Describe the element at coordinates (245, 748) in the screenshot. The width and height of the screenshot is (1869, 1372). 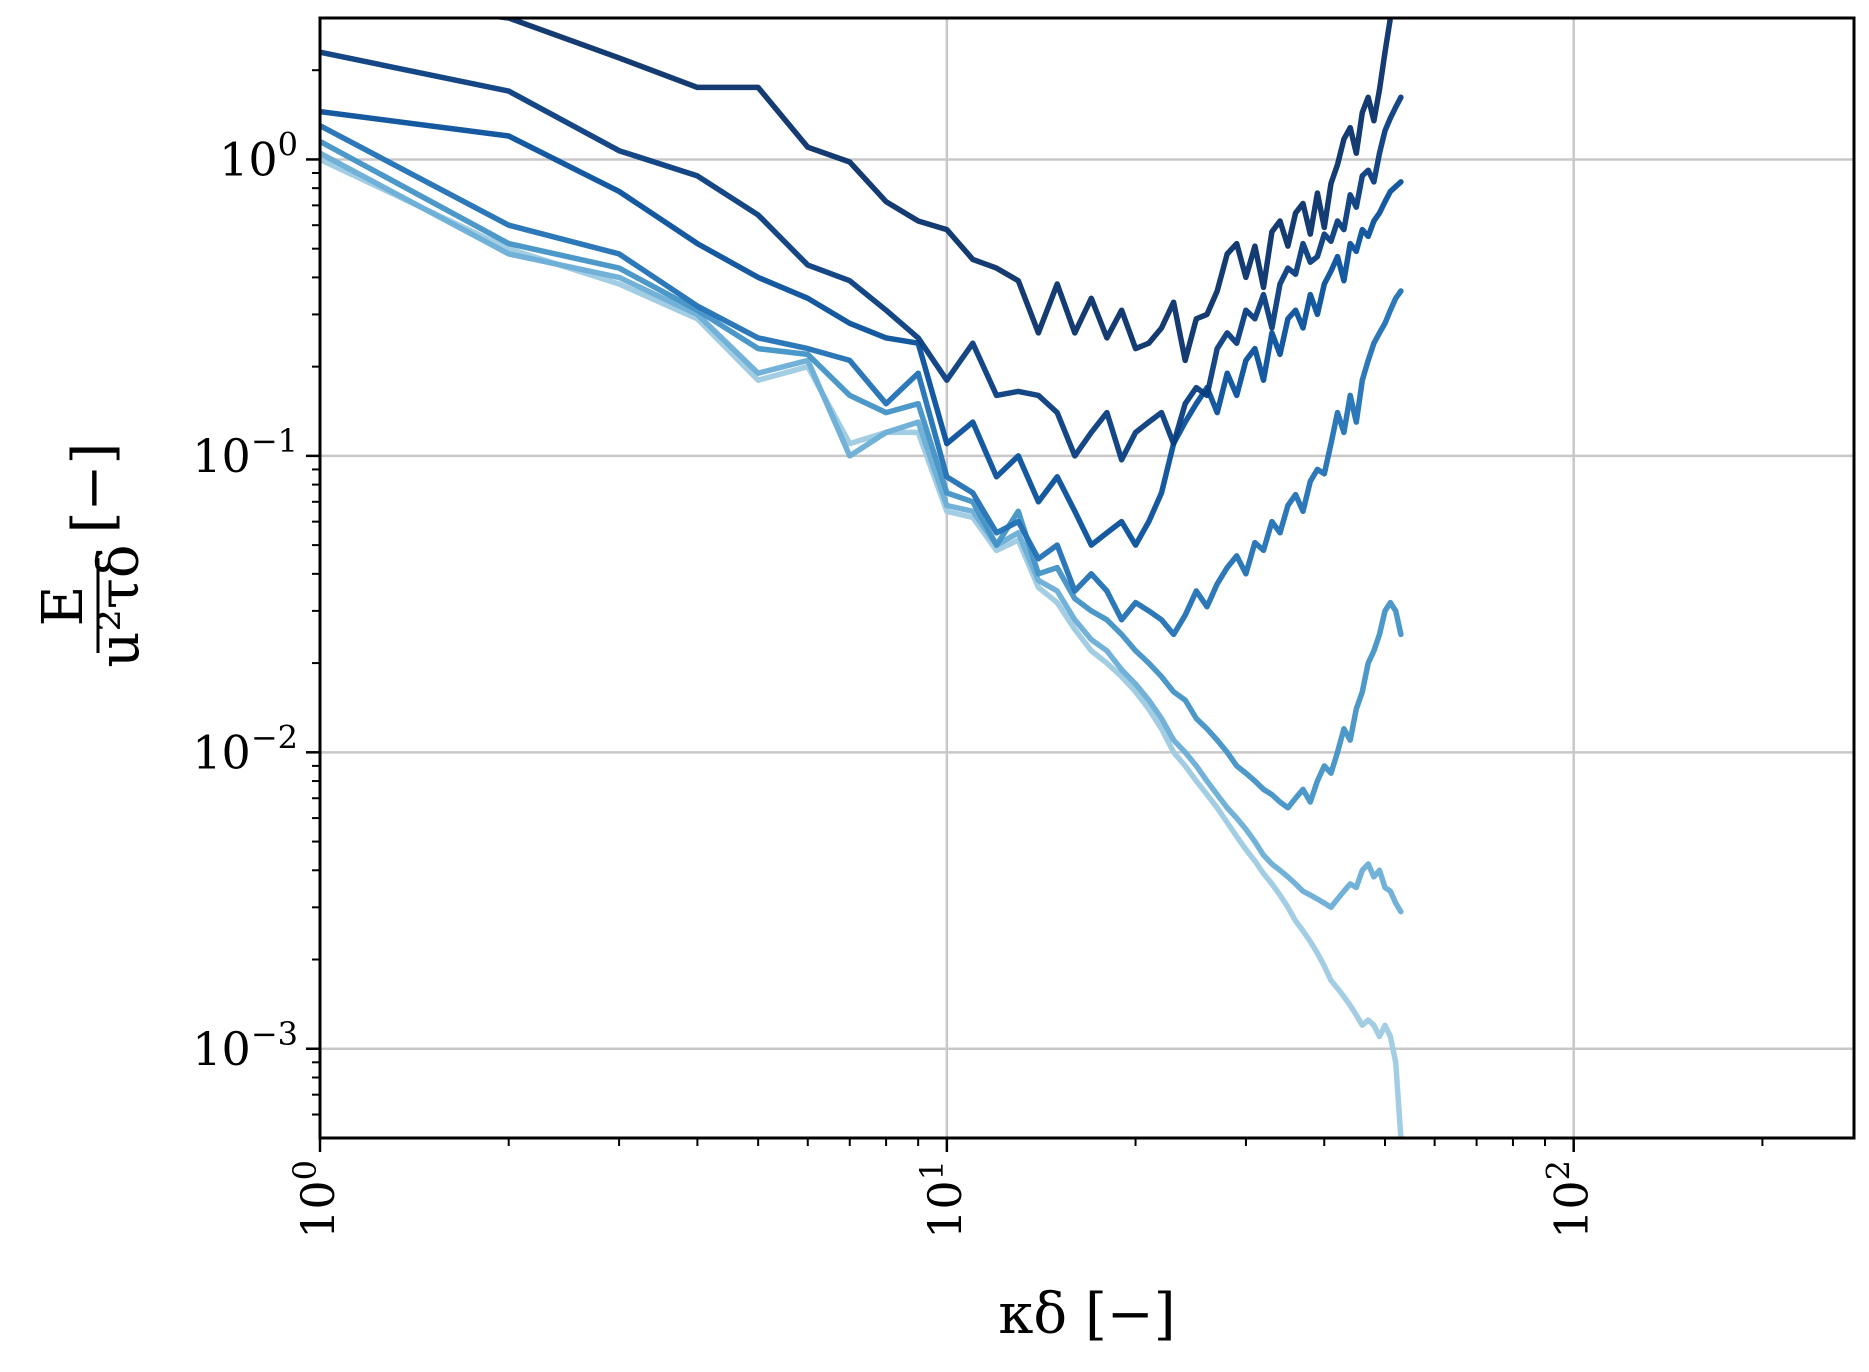
I see `y-tick-label: 10⁻²` at that location.